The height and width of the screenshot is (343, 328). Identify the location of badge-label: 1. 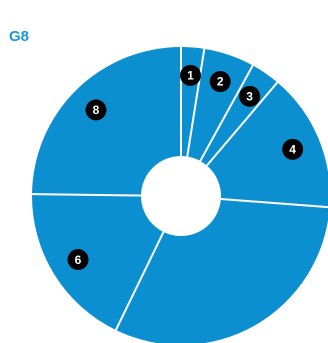
(190, 76).